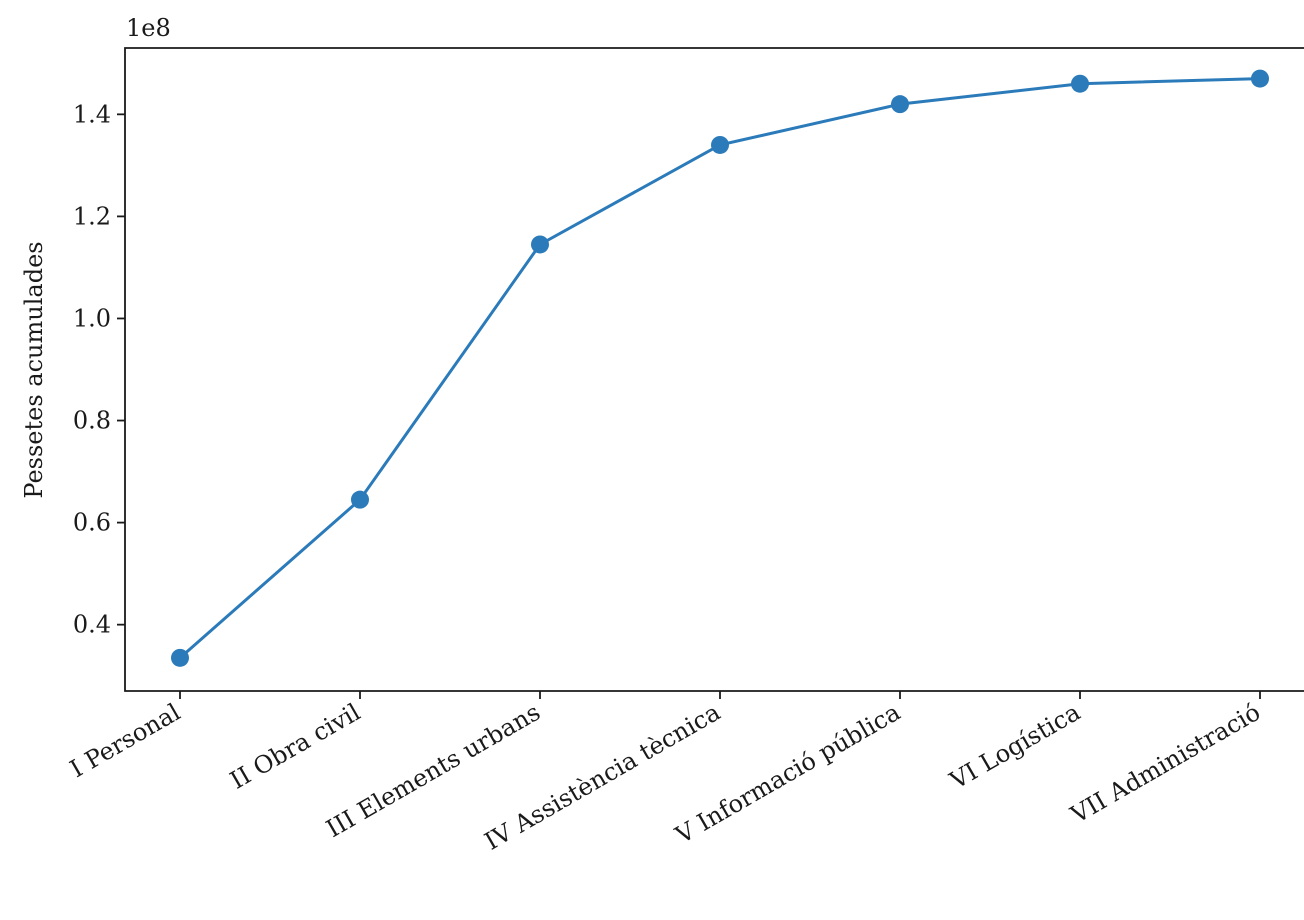  What do you see at coordinates (34, 369) in the screenshot?
I see `y-axis-label: Pessetes acumulades` at bounding box center [34, 369].